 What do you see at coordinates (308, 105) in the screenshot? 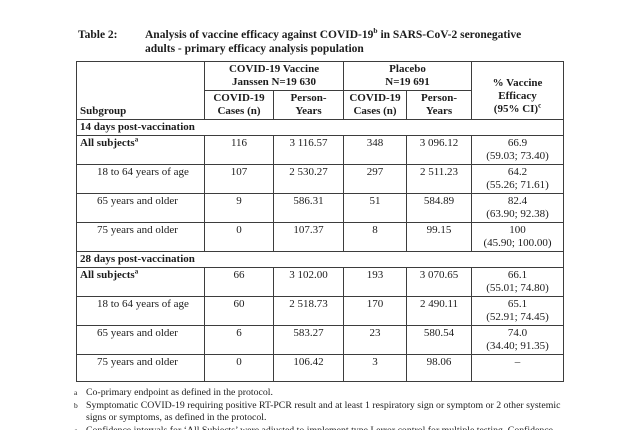
I see `column-header-vaccine-person-years: Person- Years` at bounding box center [308, 105].